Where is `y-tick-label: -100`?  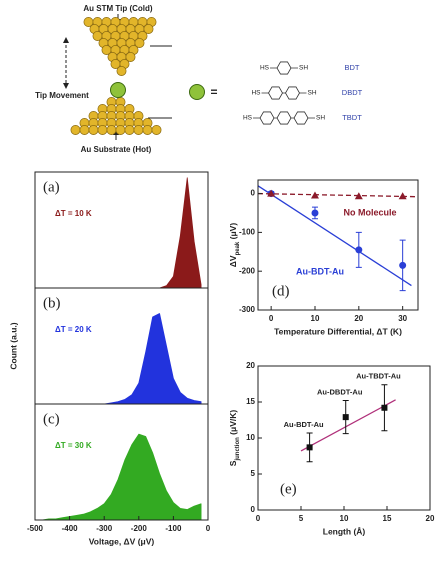
y-tick-label: -100 is located at coordinates (247, 231).